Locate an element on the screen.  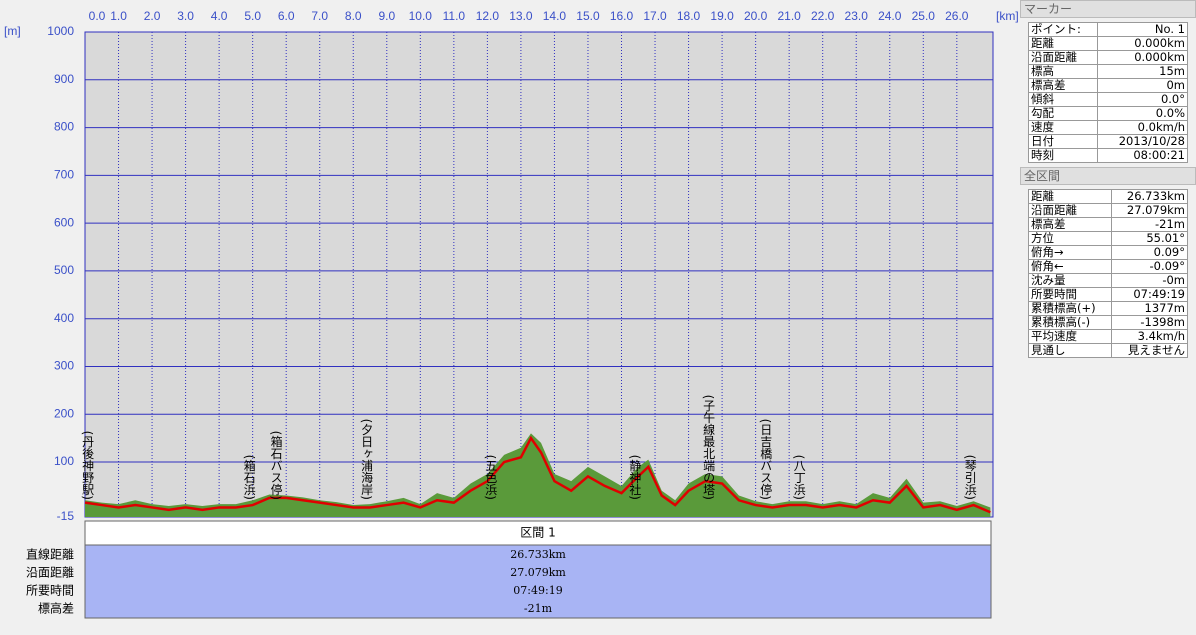
x-tick-label: 2.0 is located at coordinates (152, 16).